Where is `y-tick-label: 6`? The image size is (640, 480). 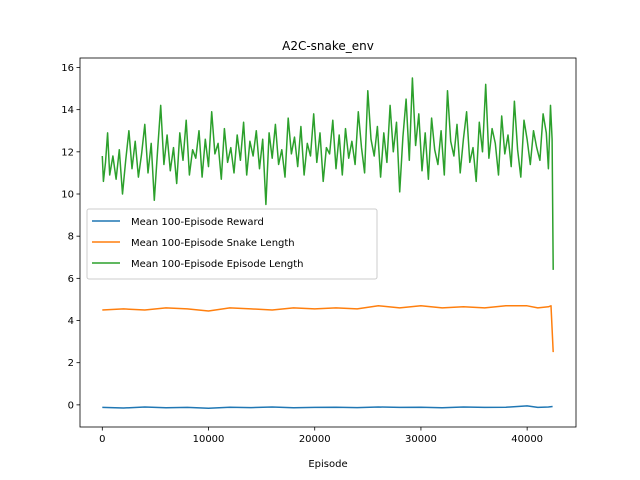 y-tick-label: 6 is located at coordinates (71, 279).